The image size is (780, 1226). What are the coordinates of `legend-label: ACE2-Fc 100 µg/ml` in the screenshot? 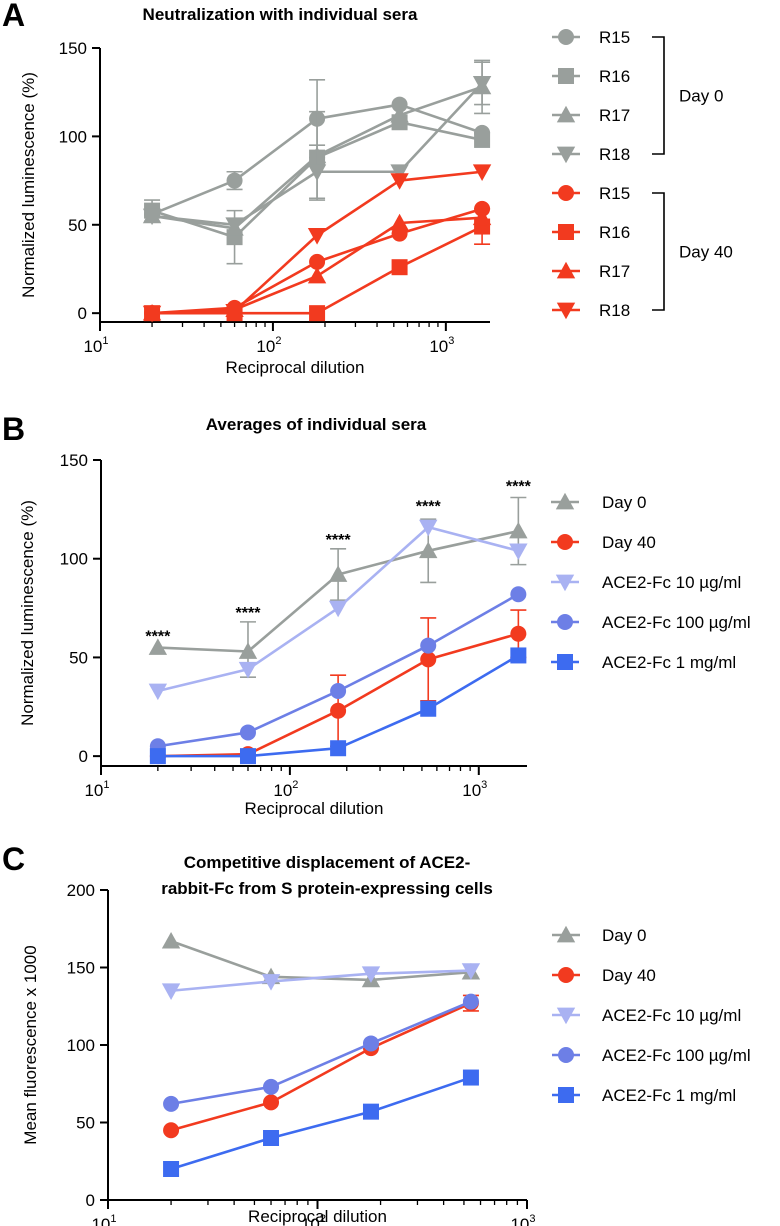 It's located at (676, 1055).